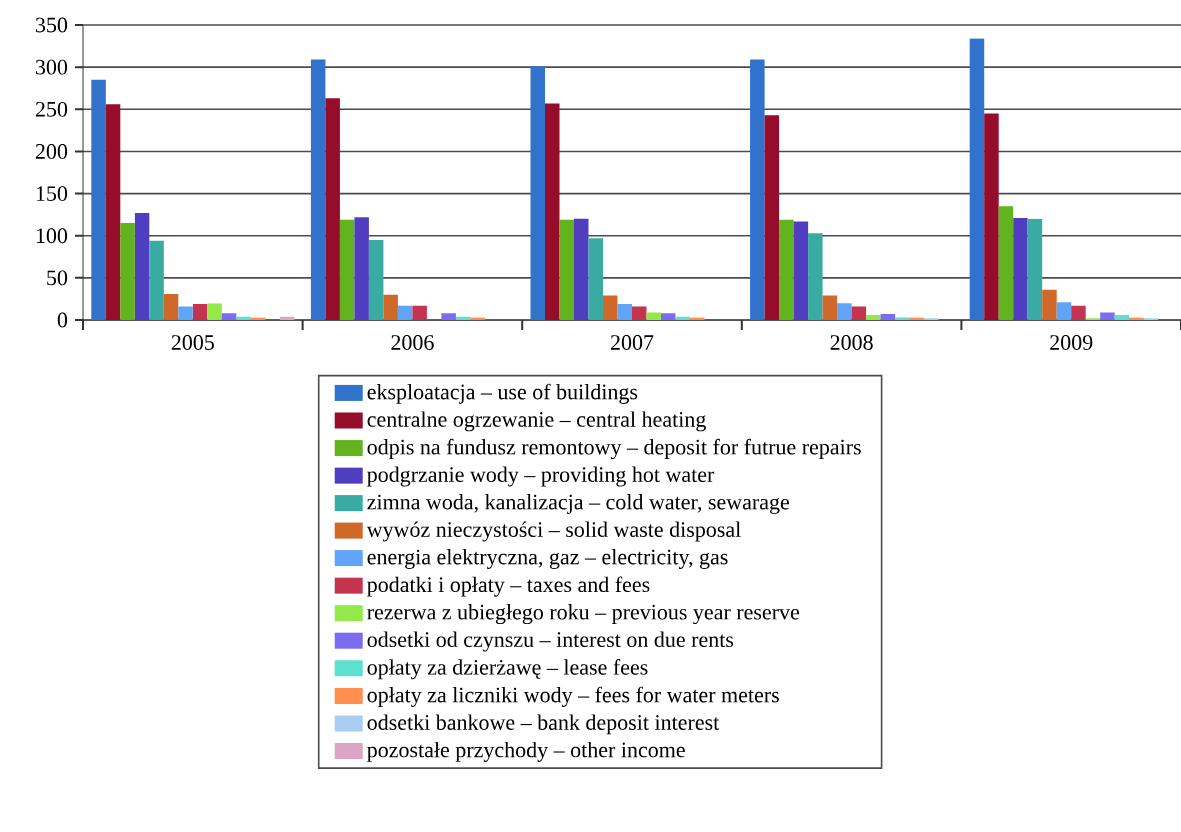  What do you see at coordinates (578, 504) in the screenshot?
I see `legend-label: zimna woda, kanalizacja – cold water, sewarage` at bounding box center [578, 504].